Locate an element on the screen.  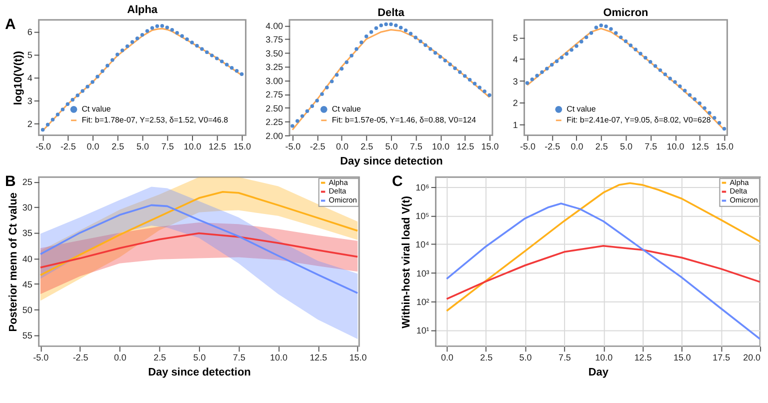
y-tick-label: 10² is located at coordinates (423, 301).